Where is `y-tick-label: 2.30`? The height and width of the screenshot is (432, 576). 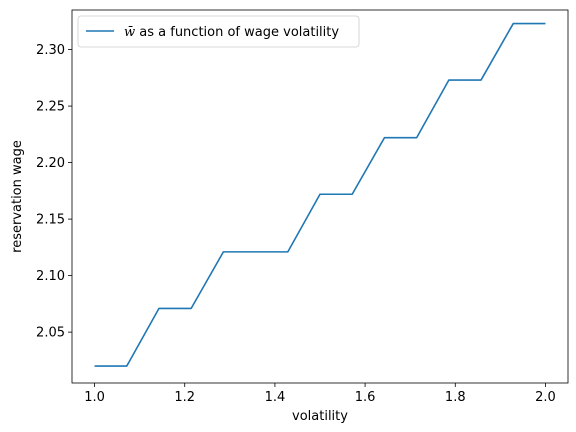
y-tick-label: 2.30 is located at coordinates (50, 50).